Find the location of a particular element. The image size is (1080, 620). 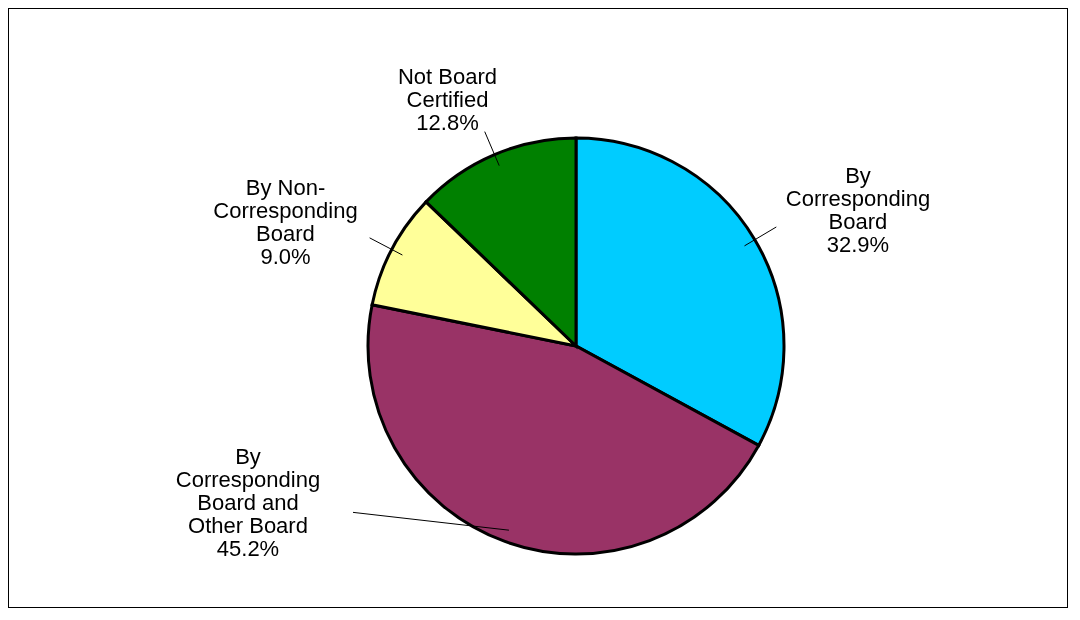

data-label: 32.9% is located at coordinates (858, 244).